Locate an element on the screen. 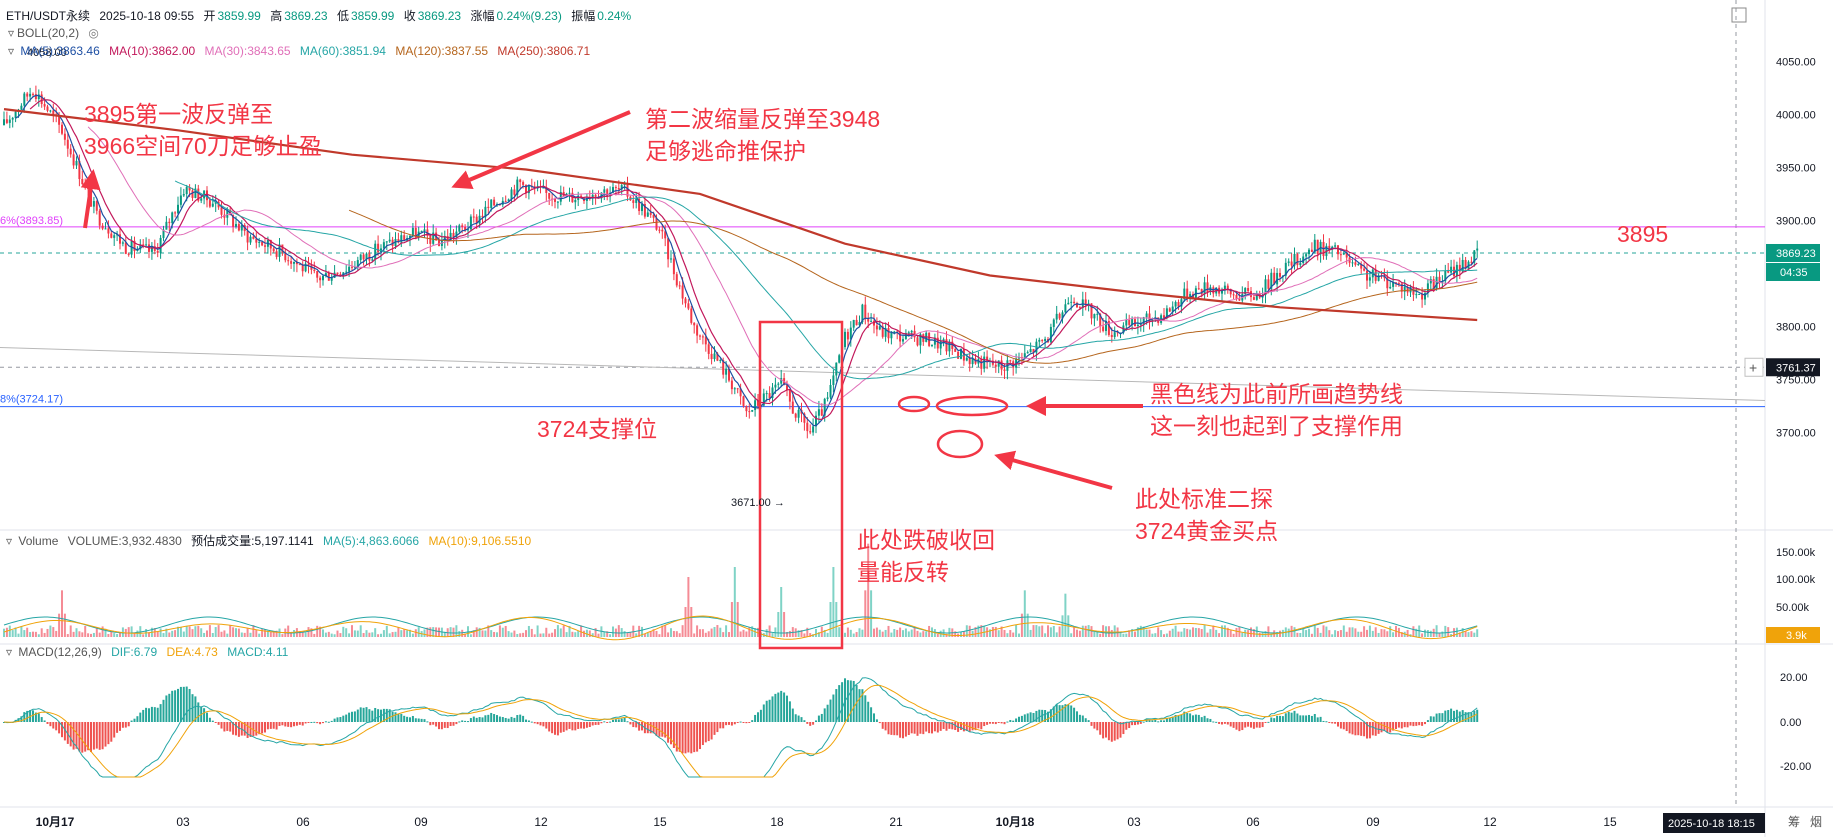  price-tick: 4050.00 is located at coordinates (1796, 62).